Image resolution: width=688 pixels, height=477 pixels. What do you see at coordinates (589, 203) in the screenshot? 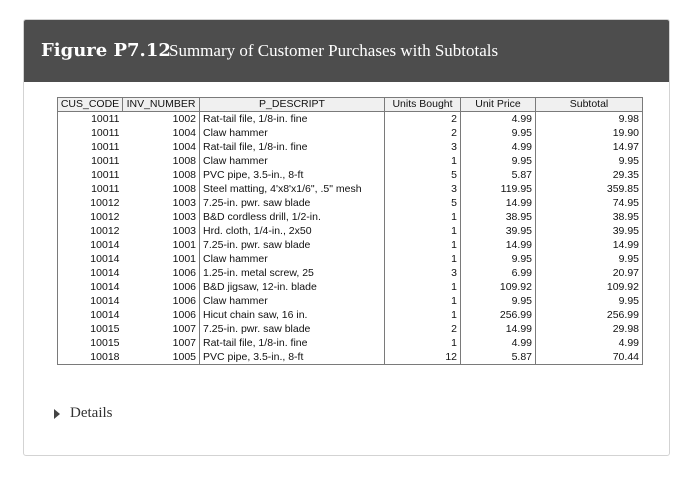
I see `subtotal-cell: 74.95` at bounding box center [589, 203].